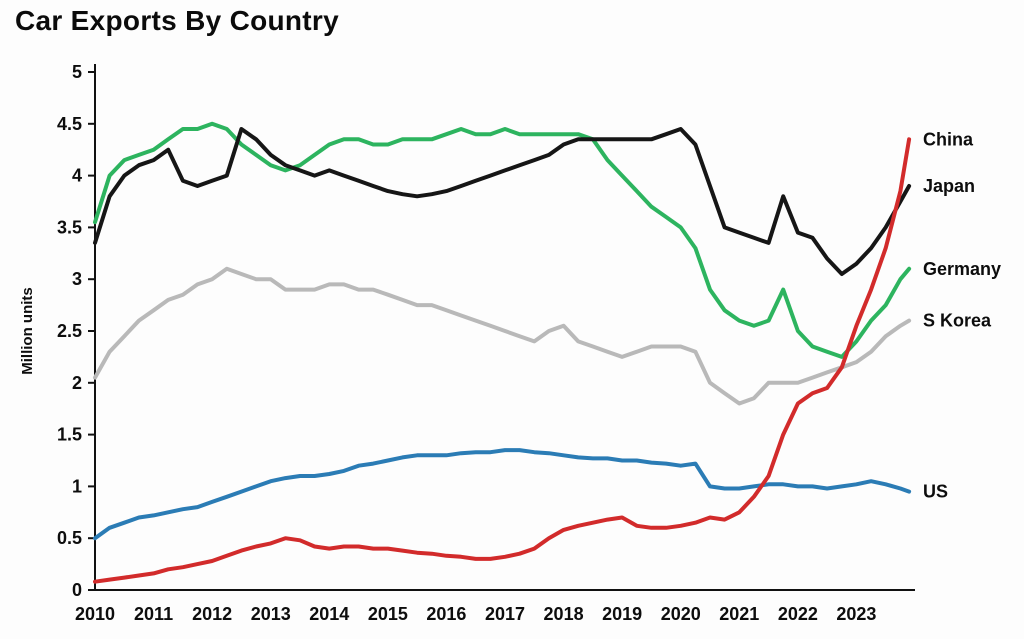 This screenshot has width=1024, height=639. What do you see at coordinates (69, 331) in the screenshot?
I see `y-tick-label: 2.5` at bounding box center [69, 331].